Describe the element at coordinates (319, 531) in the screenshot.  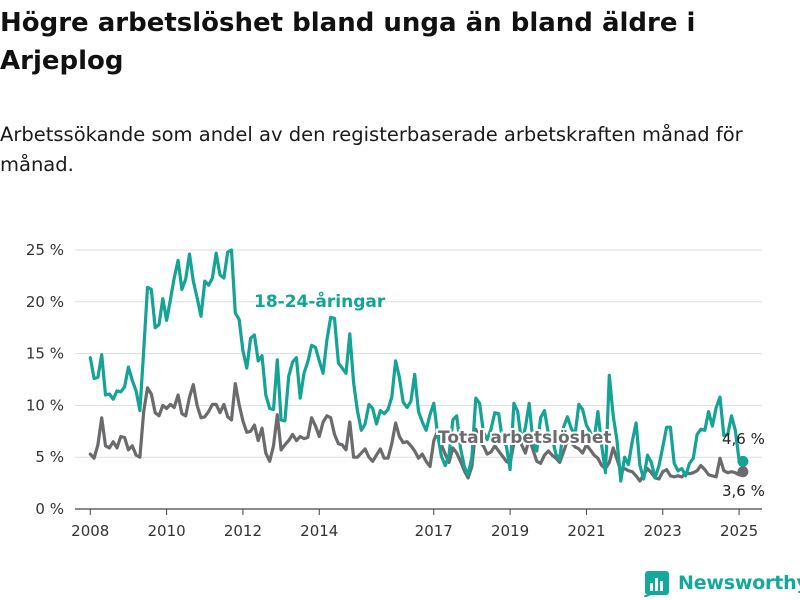
I see `x-tick-label: 2014` at that location.